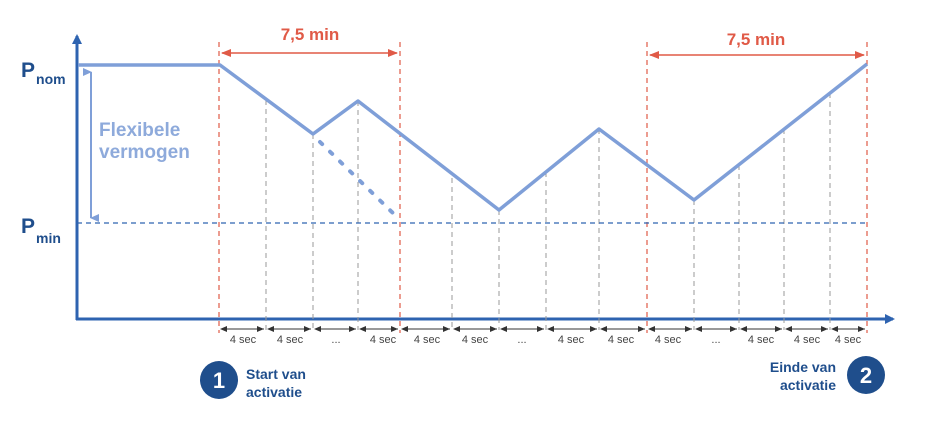 Image resolution: width=940 pixels, height=438 pixels. Describe the element at coordinates (756, 39) in the screenshot. I see `duration-label-right: 7,5 min` at that location.